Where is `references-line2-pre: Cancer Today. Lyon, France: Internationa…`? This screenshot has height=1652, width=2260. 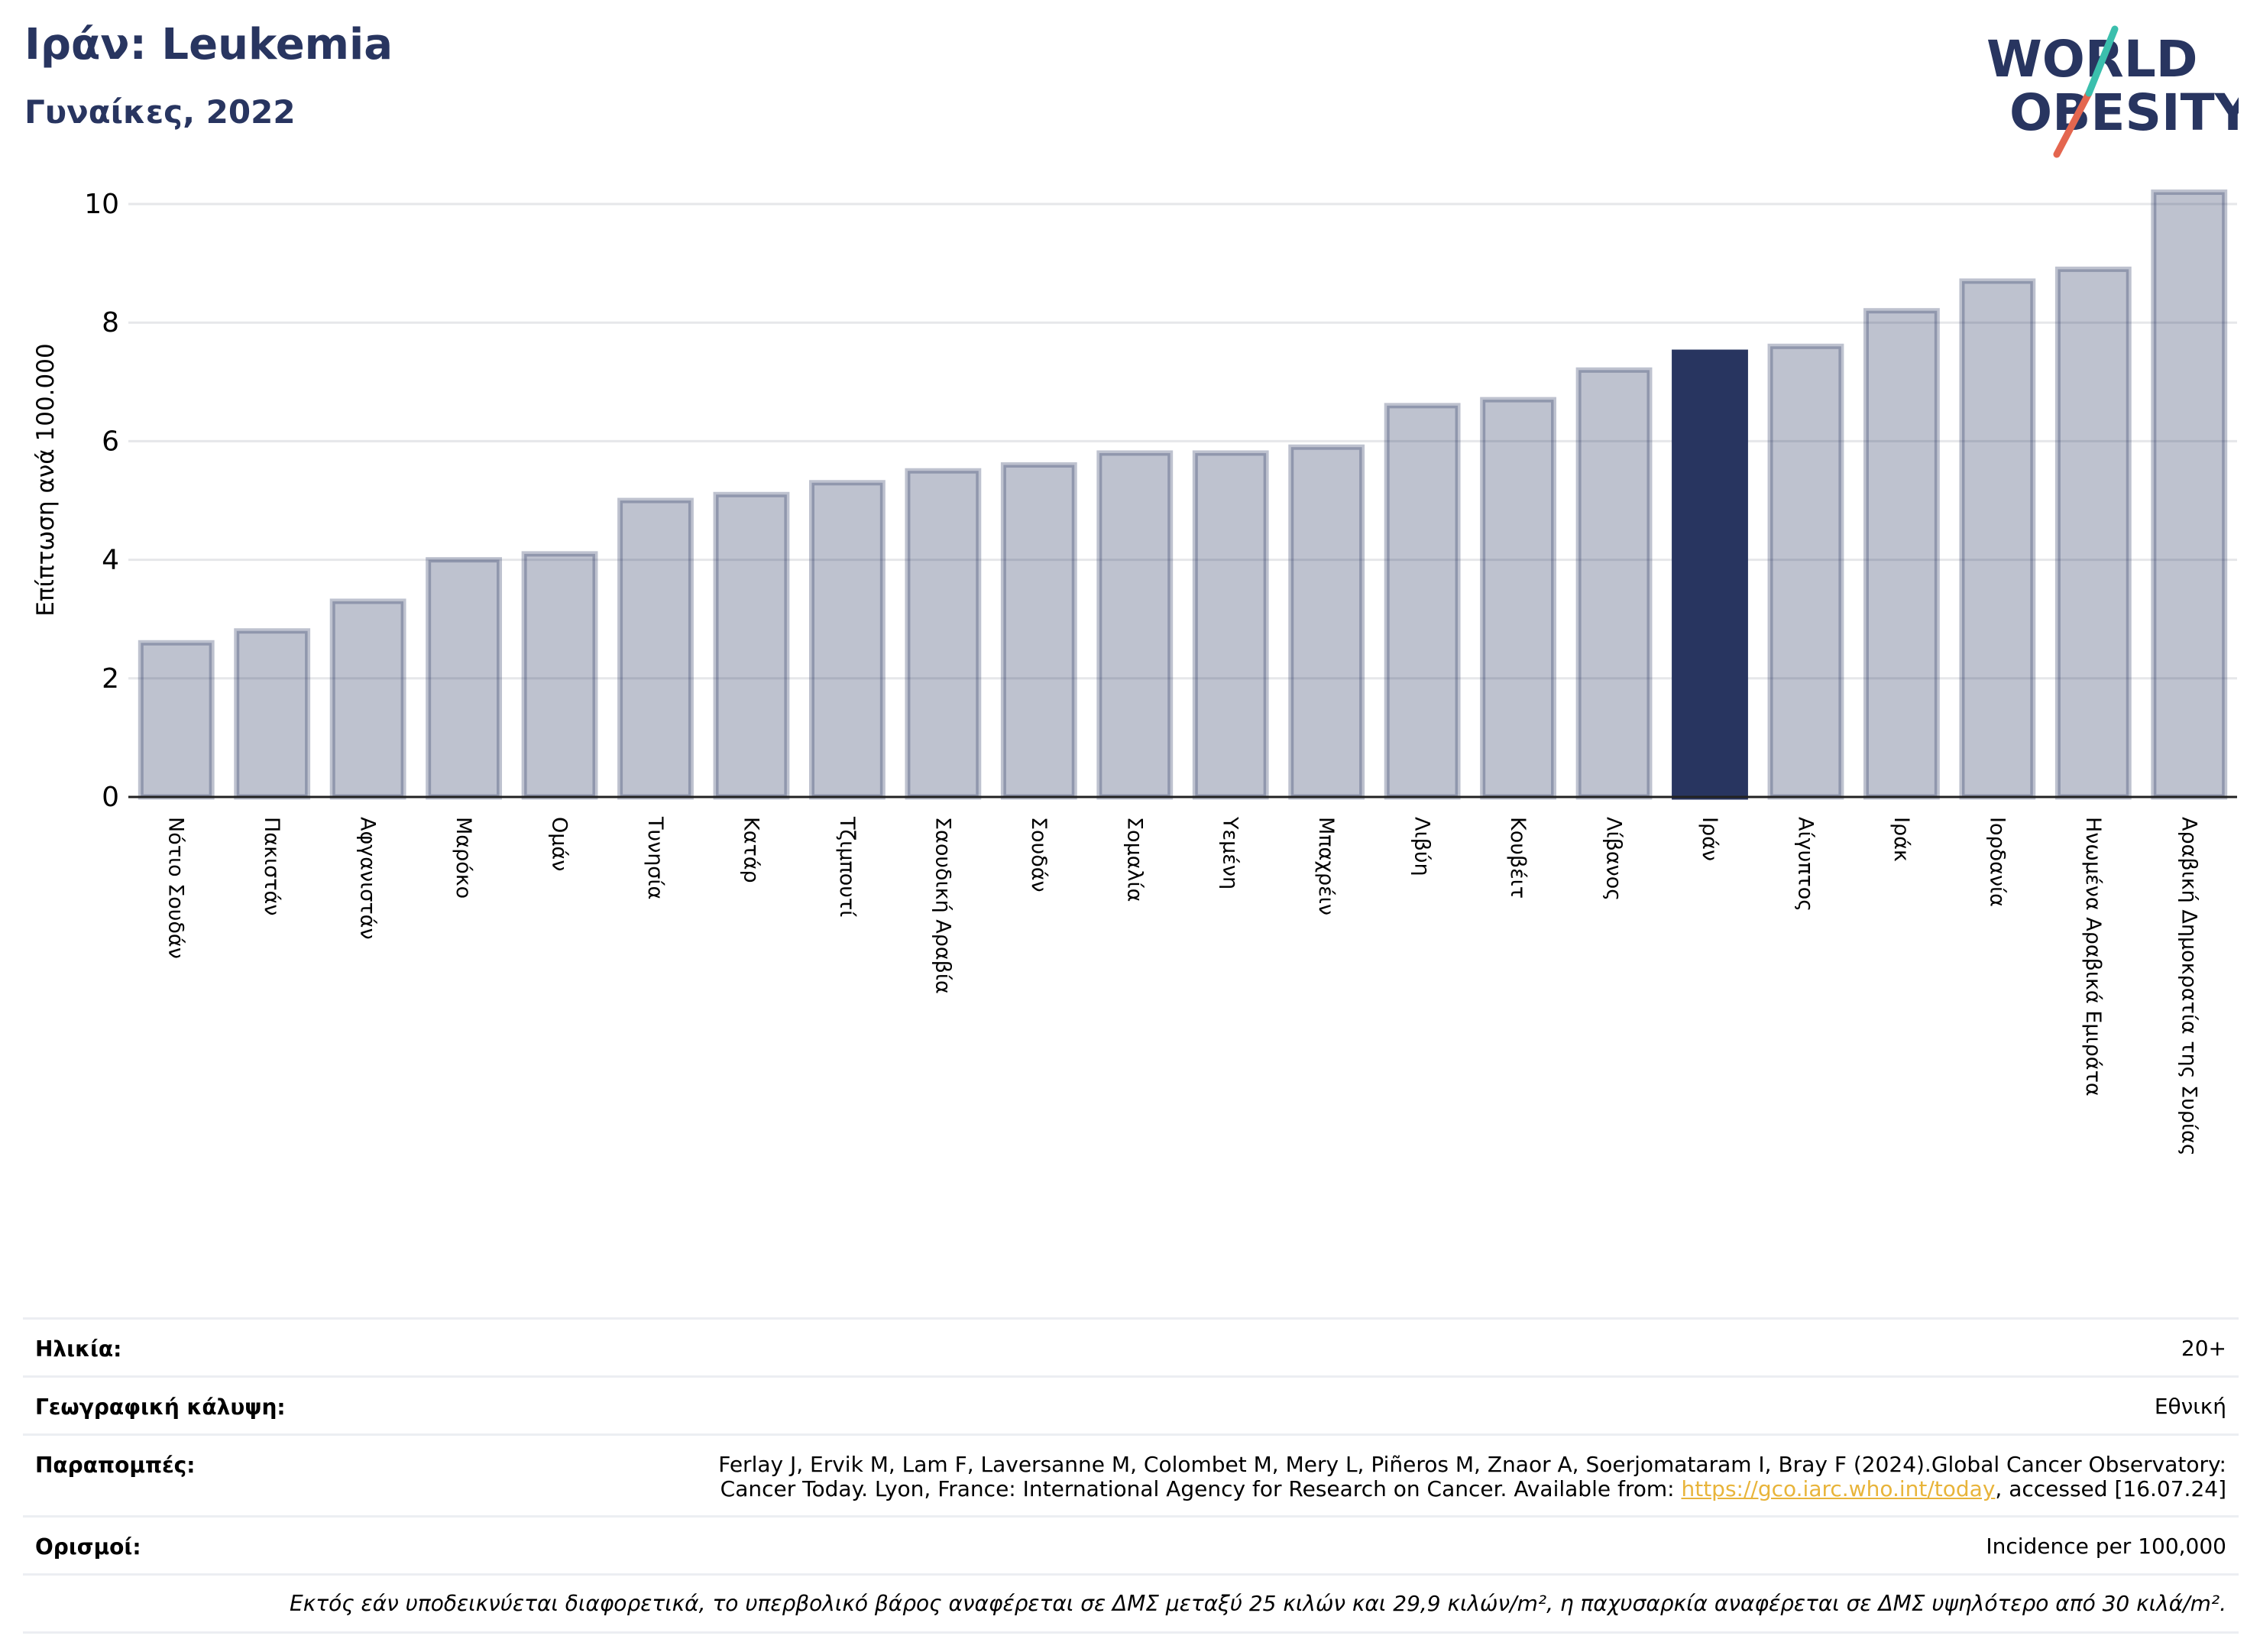
references-line2-pre: Cancer Today. Lyon, France: Internationa… is located at coordinates (1201, 1488).